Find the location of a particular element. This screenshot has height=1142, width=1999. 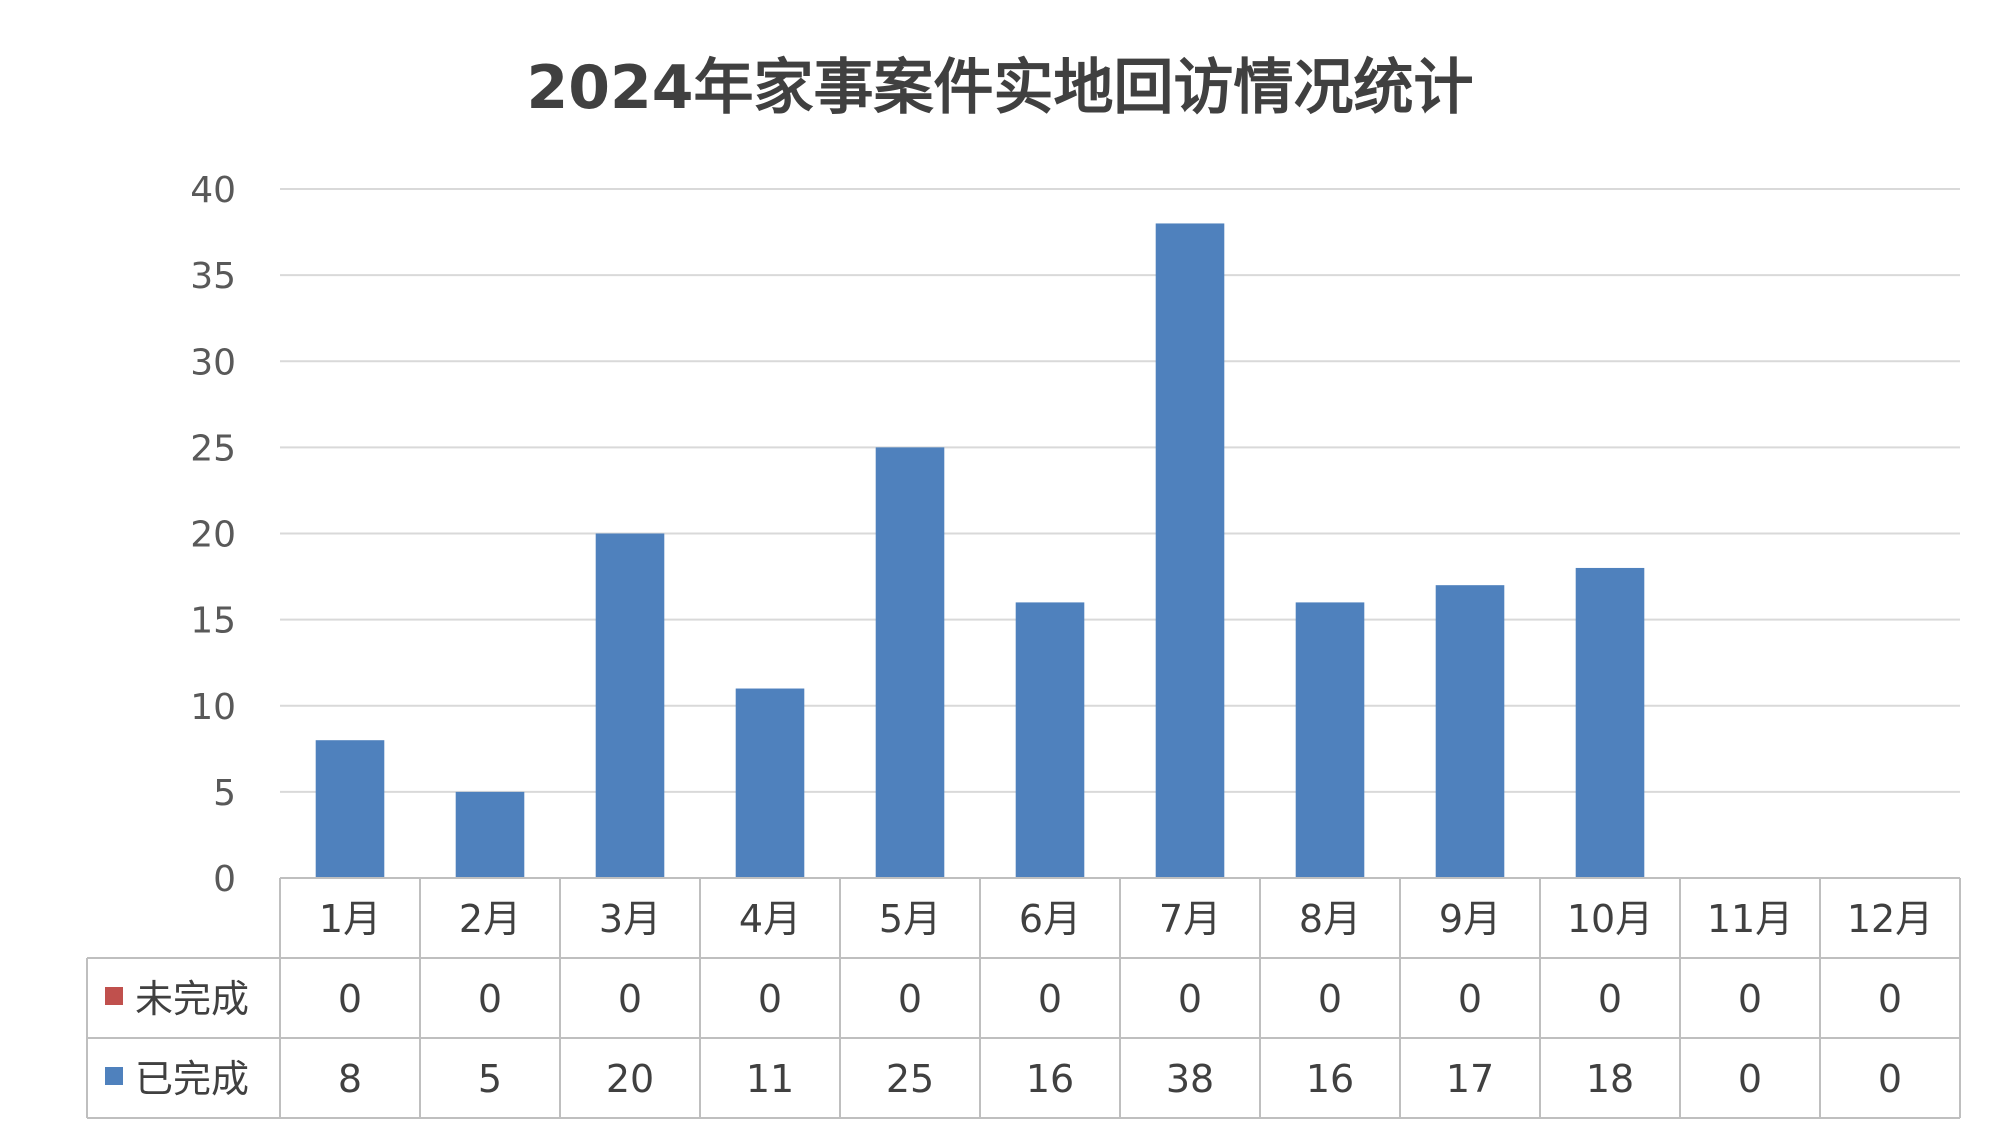

x-tick-label: 6月 is located at coordinates (1050, 919).